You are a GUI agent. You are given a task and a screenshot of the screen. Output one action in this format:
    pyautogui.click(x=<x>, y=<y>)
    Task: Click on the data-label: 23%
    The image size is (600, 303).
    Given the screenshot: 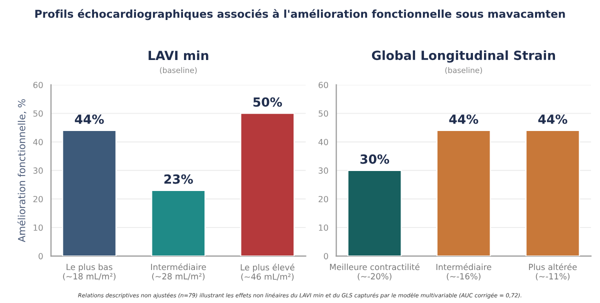 What is the action you would take?
    pyautogui.click(x=178, y=179)
    